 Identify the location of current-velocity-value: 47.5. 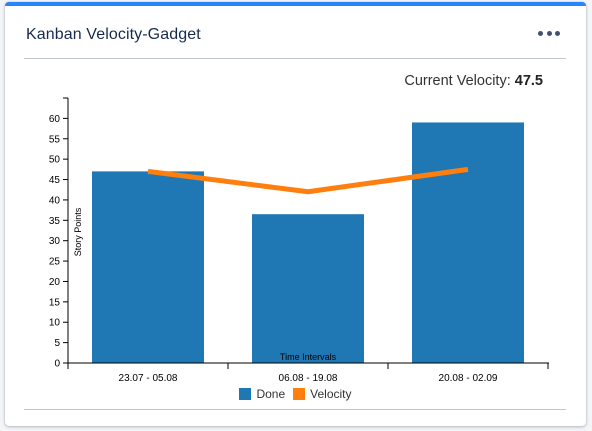
(528, 81).